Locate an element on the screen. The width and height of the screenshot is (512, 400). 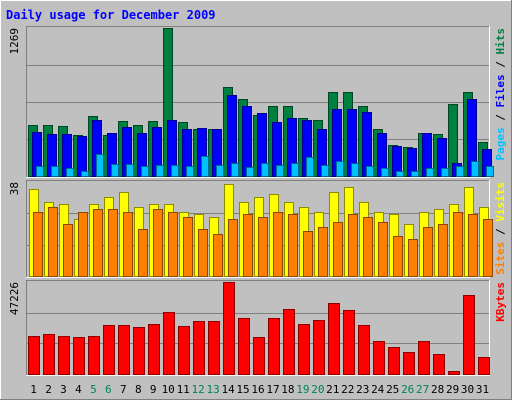
x-tick-label: 2 is located at coordinates (48, 389).